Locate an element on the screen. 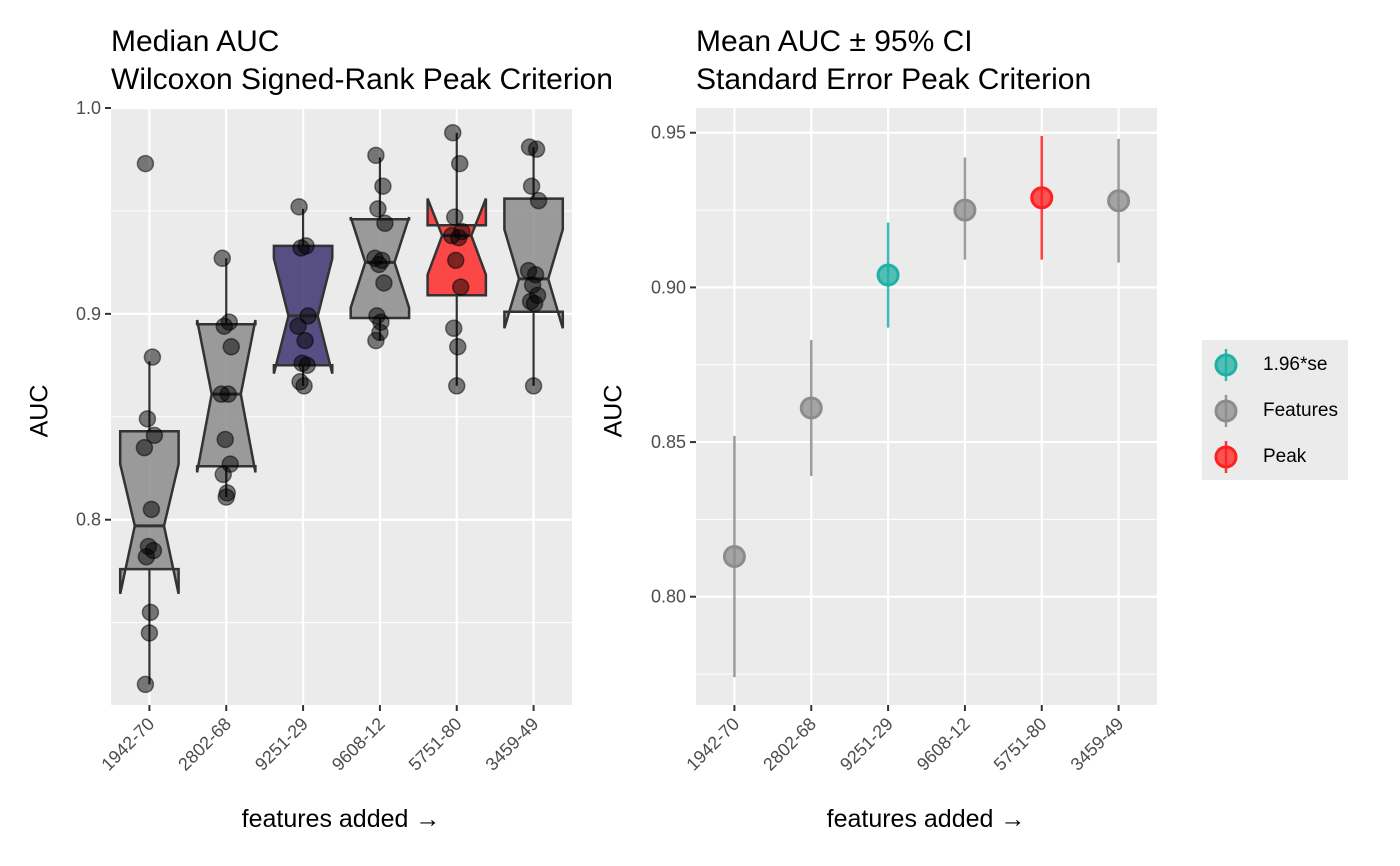  right-x-axis-label: features added → is located at coordinates (926, 819).